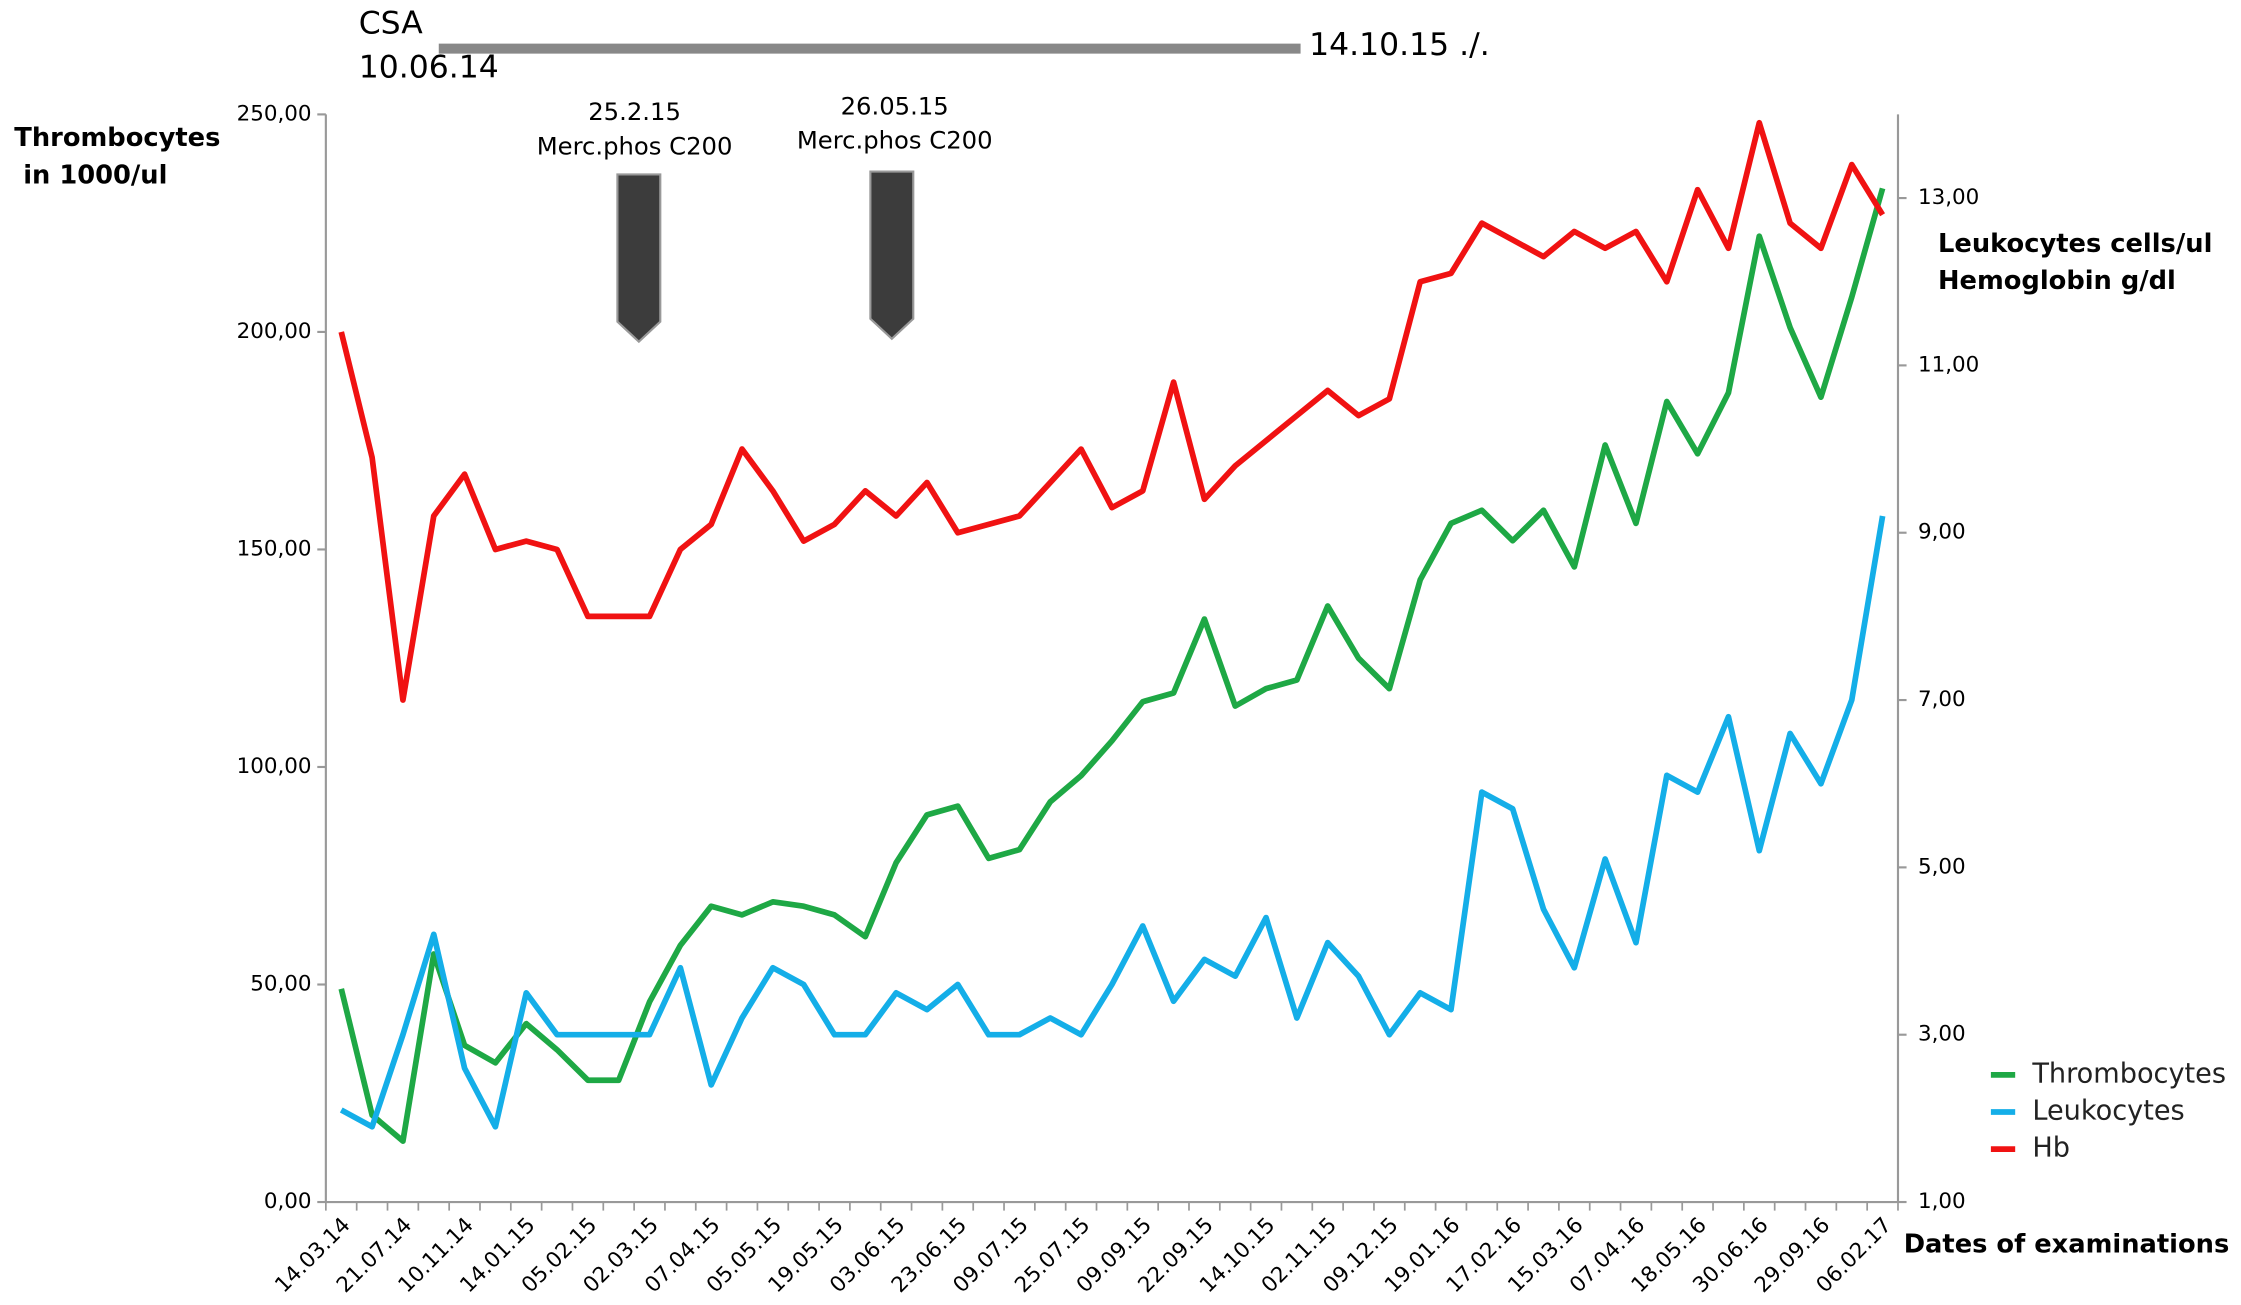 The height and width of the screenshot is (1305, 2241). I want to click on y-tick-label: 50,00, so click(280, 984).